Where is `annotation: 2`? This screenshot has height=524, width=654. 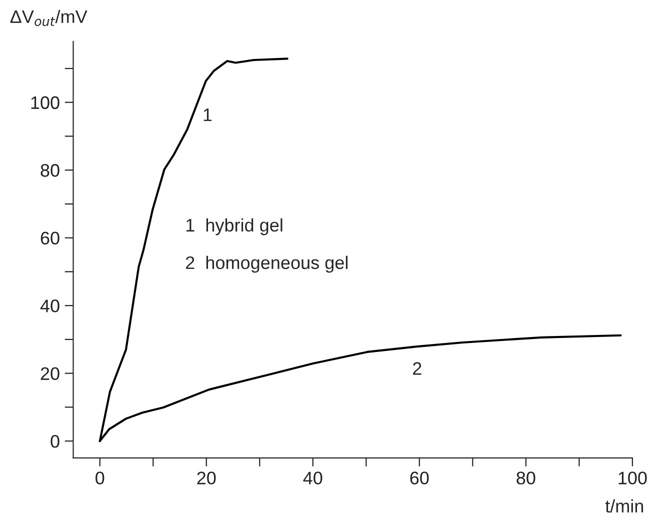
annotation: 2 is located at coordinates (417, 368).